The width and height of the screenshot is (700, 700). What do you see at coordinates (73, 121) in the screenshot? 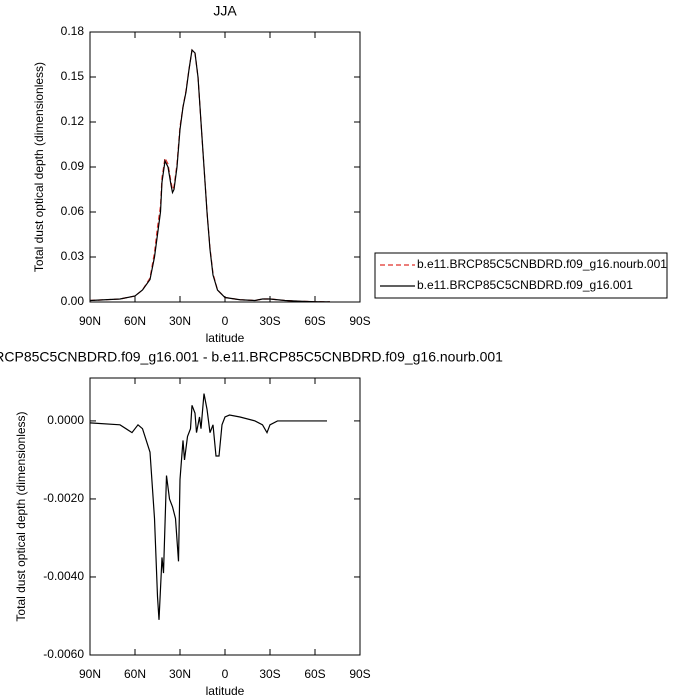
I see `y-tick-label: 0.12` at bounding box center [73, 121].